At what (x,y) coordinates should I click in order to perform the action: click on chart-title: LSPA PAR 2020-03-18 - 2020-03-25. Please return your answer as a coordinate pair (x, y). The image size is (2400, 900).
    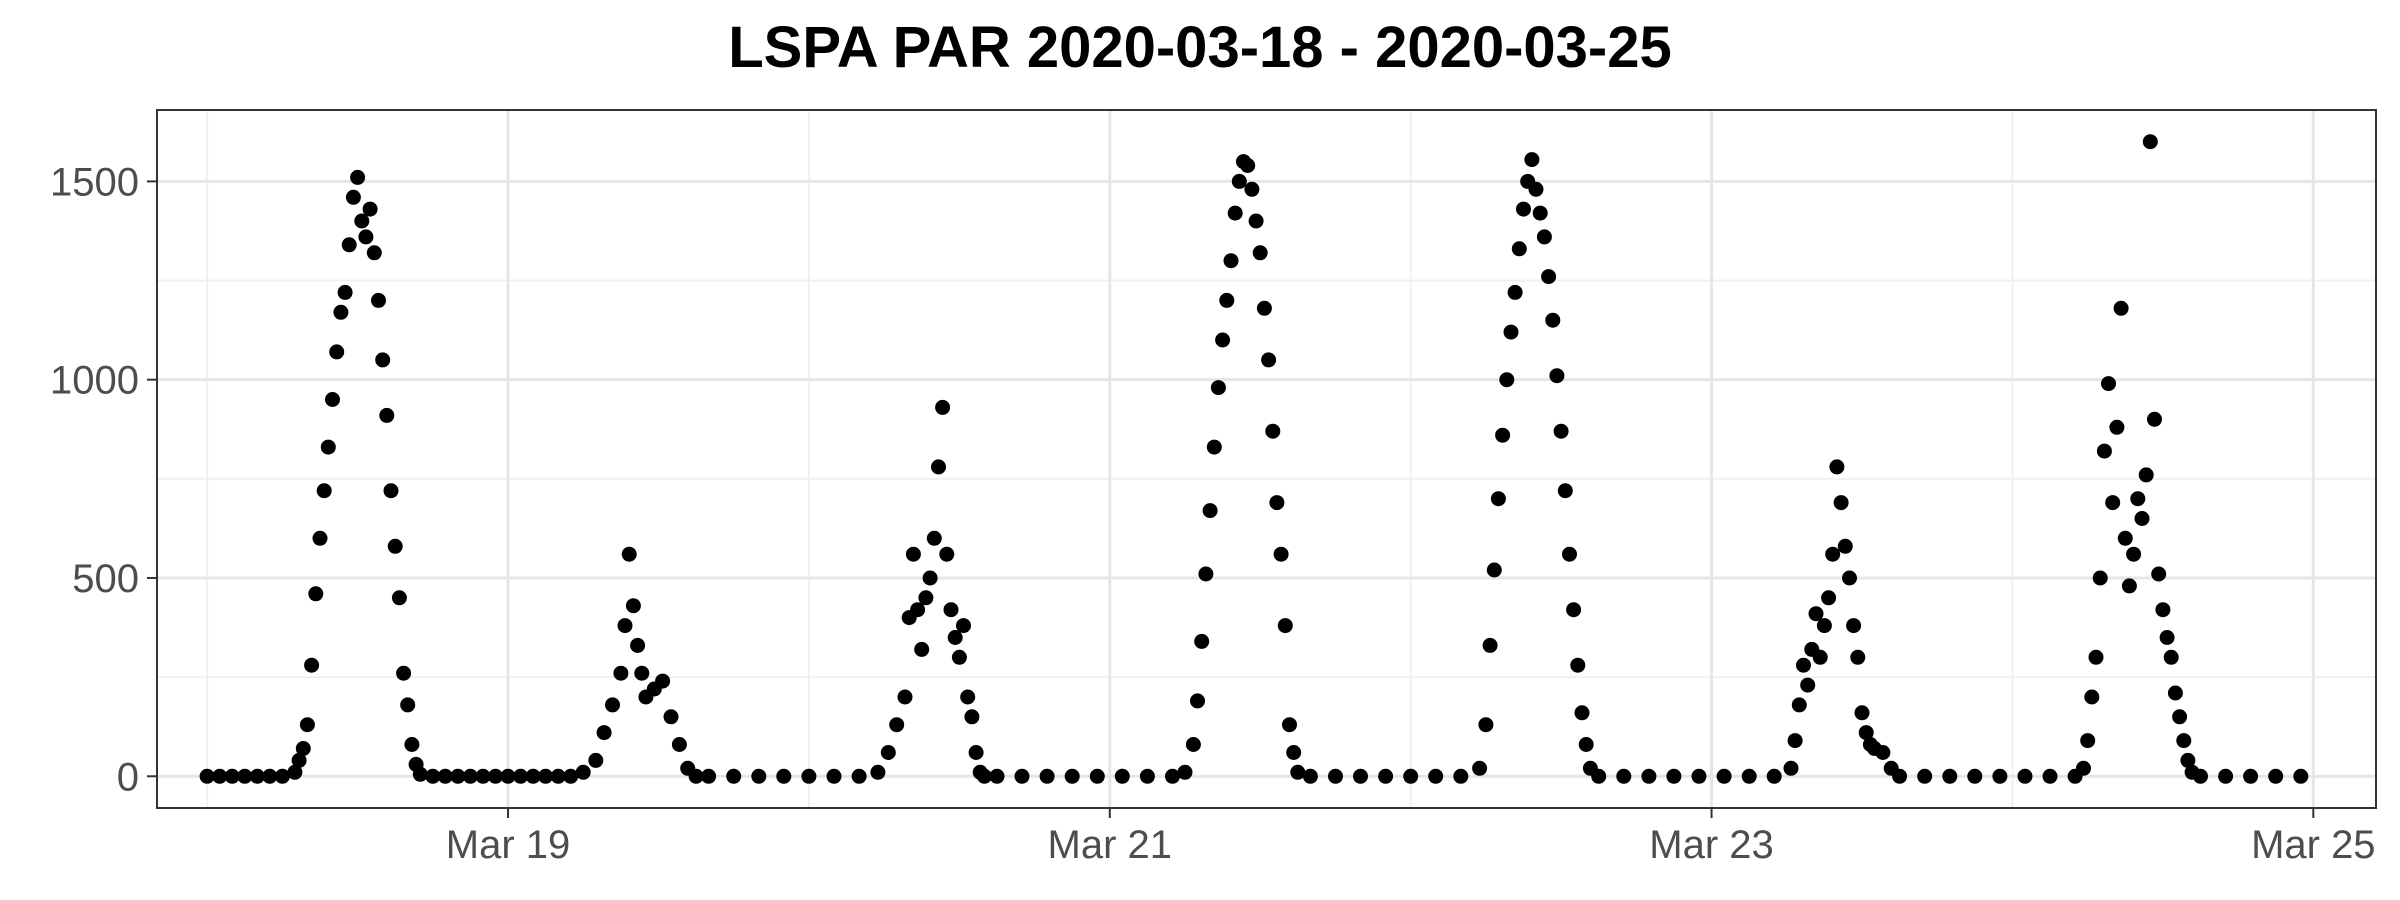
    Looking at the image, I should click on (1200, 47).